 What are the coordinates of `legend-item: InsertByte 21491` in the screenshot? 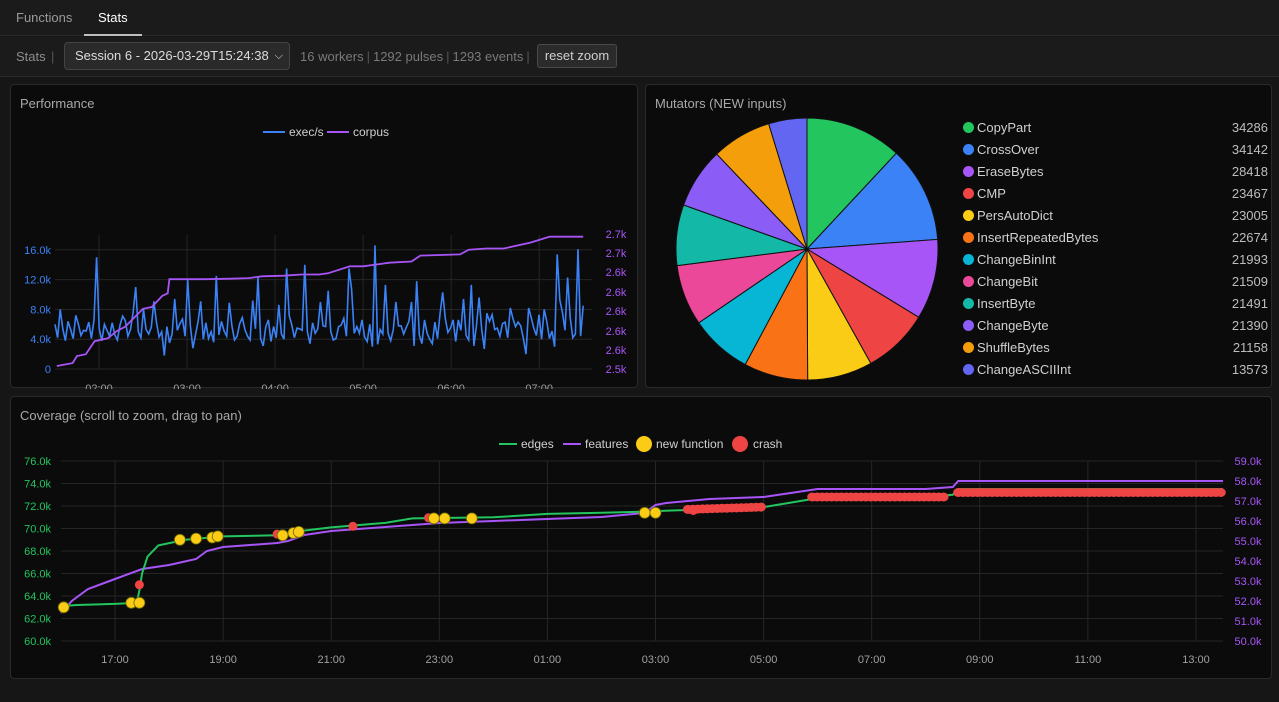 It's located at (1115, 304).